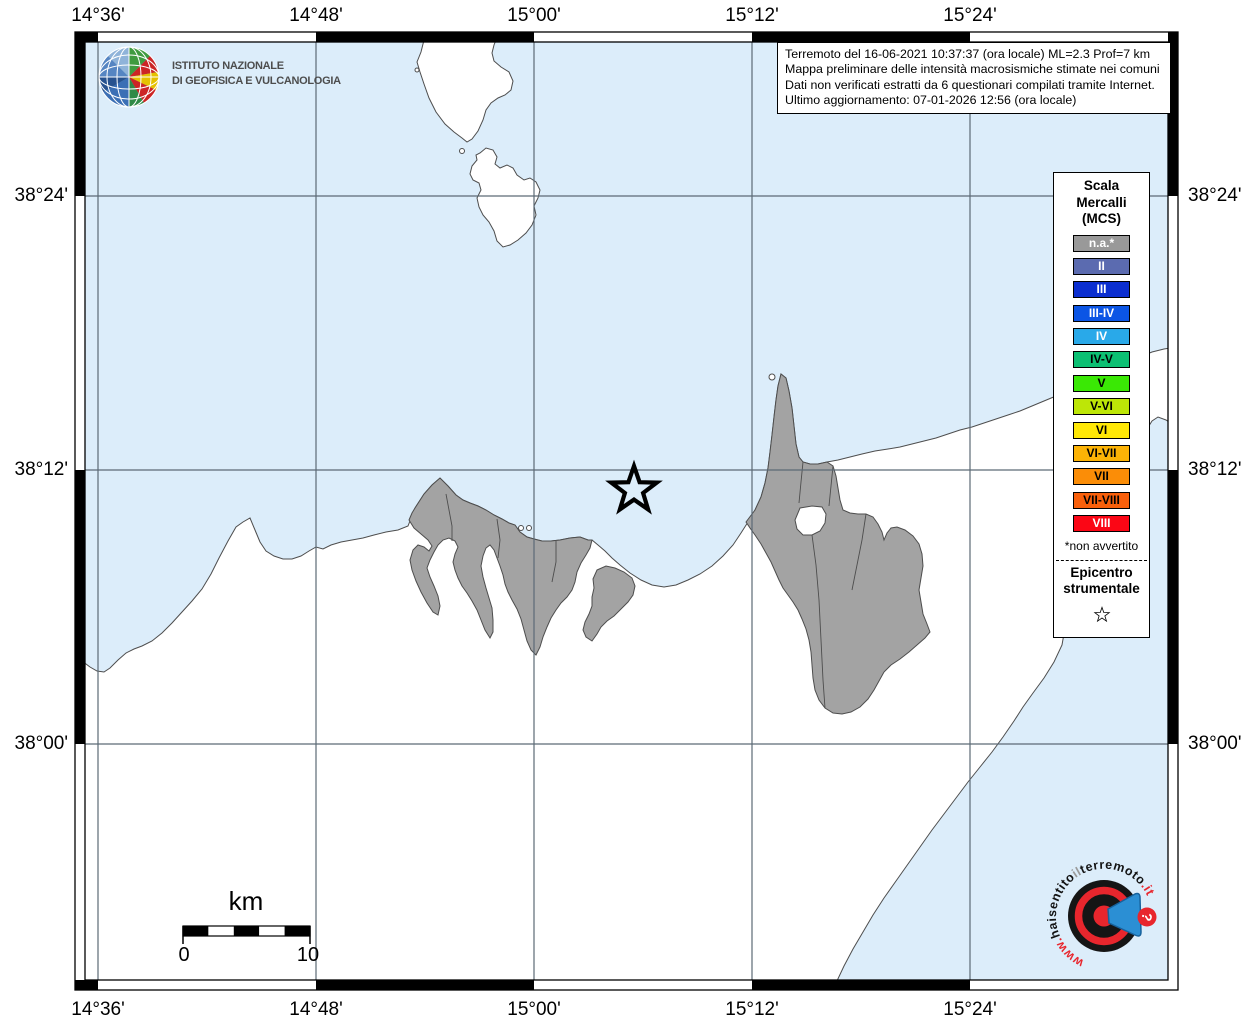  What do you see at coordinates (838, 544) in the screenshot?
I see `municipalities-east` at bounding box center [838, 544].